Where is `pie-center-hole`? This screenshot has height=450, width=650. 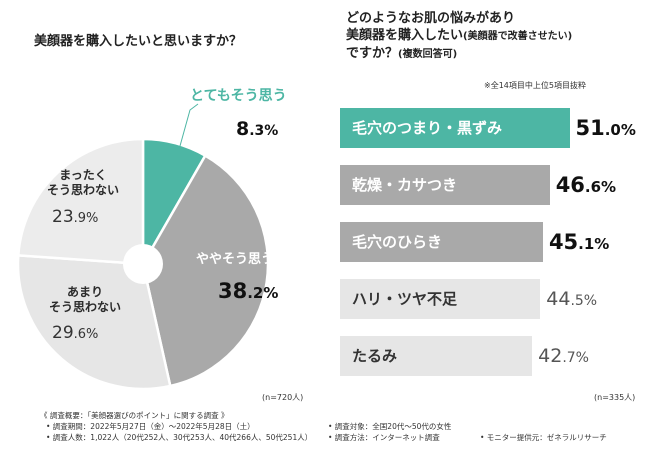
pie-center-hole is located at coordinates (143, 264).